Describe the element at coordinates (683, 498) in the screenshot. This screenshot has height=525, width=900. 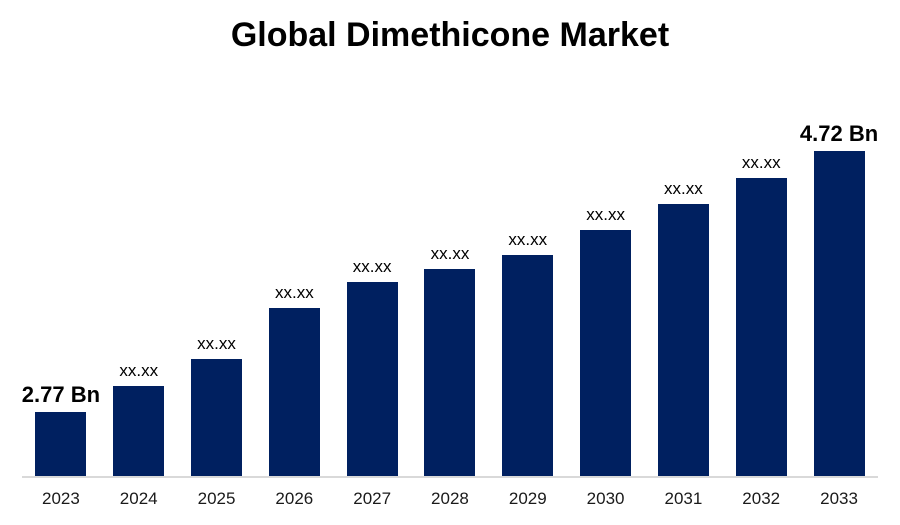
I see `x-axis-label-2031: 2031` at that location.